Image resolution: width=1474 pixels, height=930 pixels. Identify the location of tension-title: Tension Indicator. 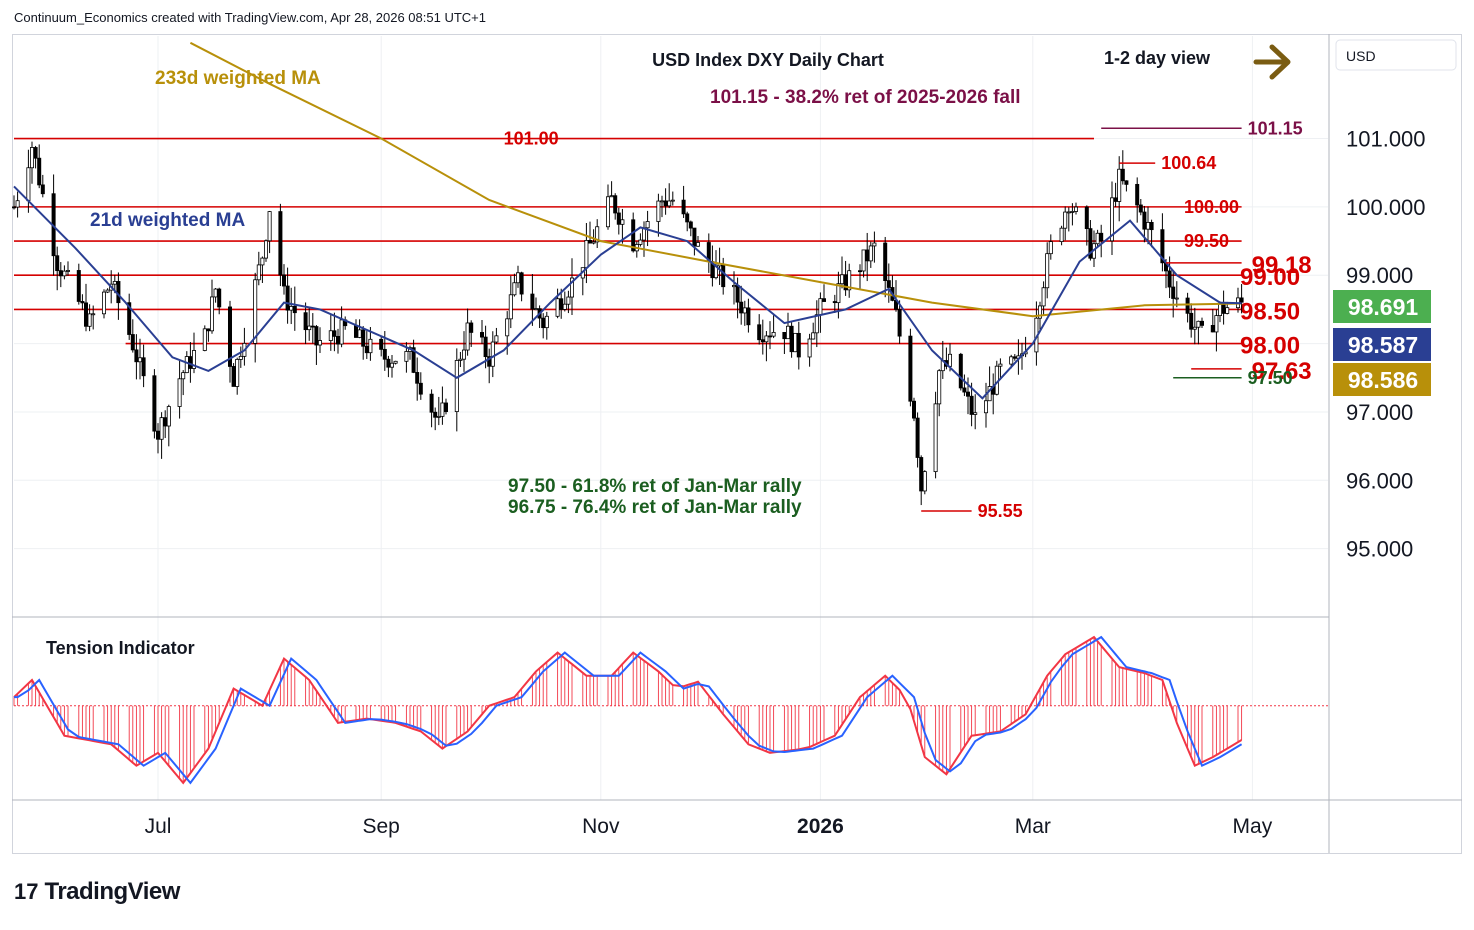
(120, 648).